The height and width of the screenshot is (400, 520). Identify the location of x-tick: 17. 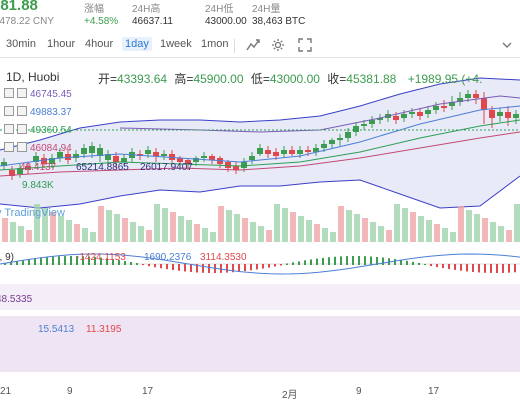
(434, 391).